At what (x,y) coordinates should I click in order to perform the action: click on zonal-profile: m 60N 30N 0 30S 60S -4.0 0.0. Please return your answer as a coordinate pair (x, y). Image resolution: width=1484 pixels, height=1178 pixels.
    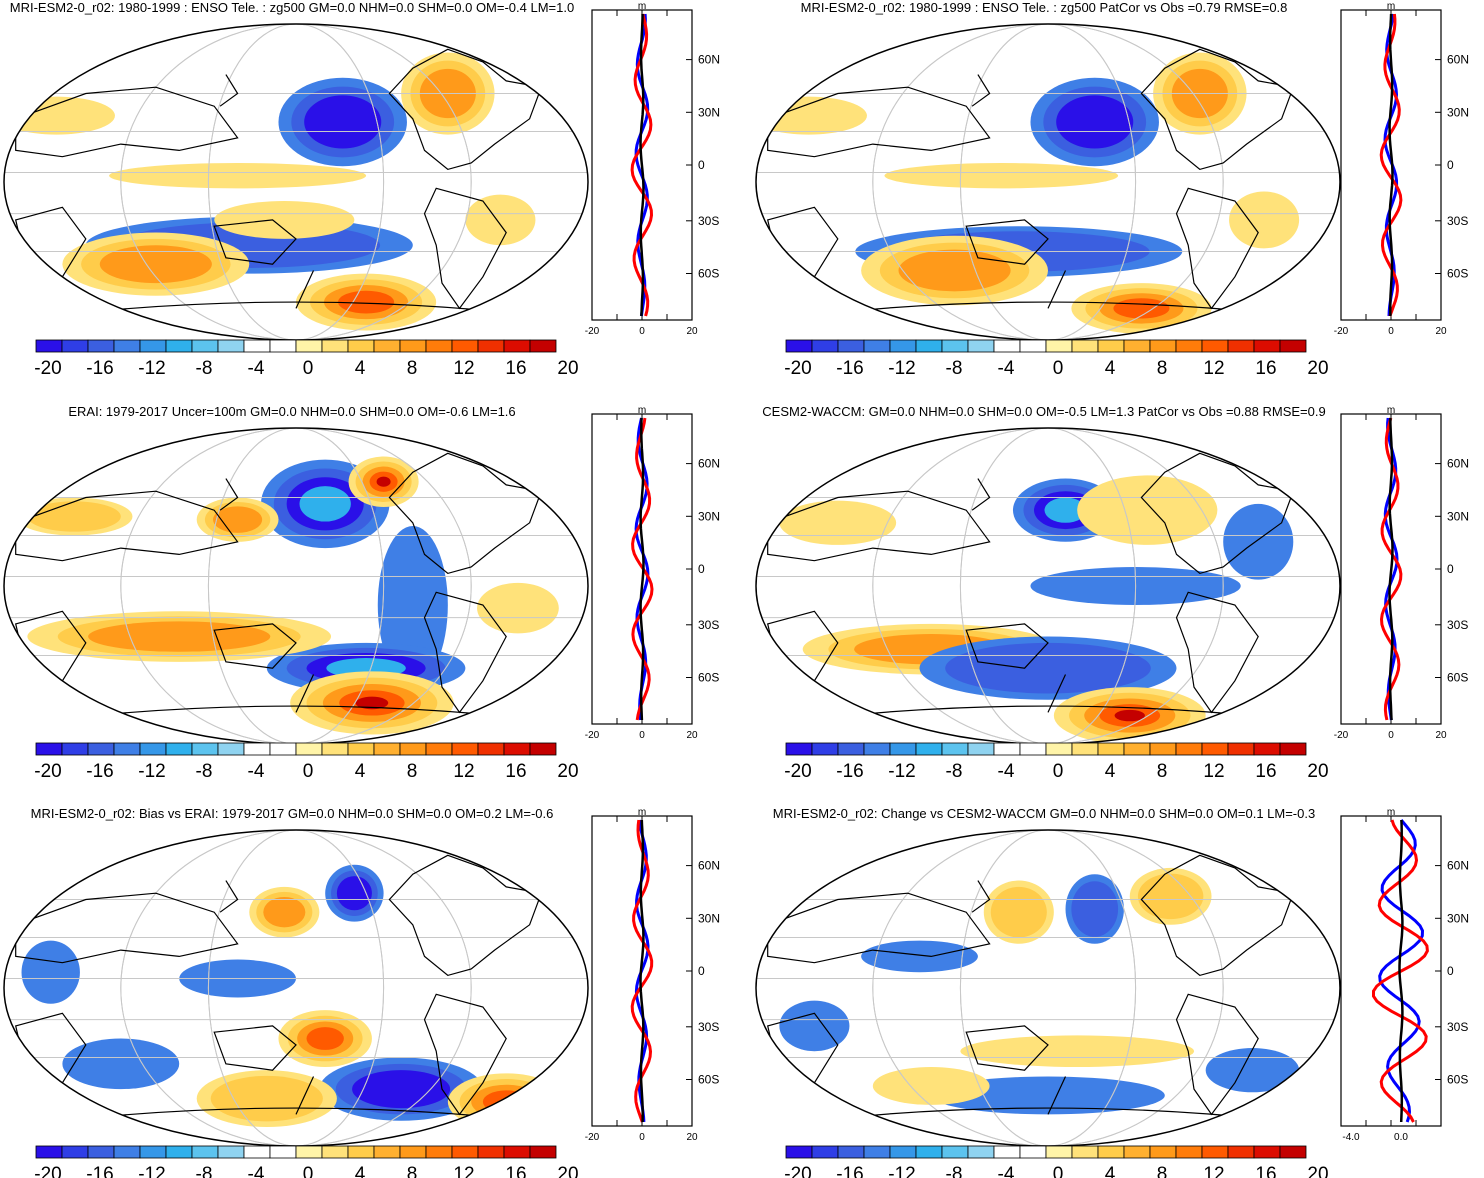
    Looking at the image, I should click on (1404, 975).